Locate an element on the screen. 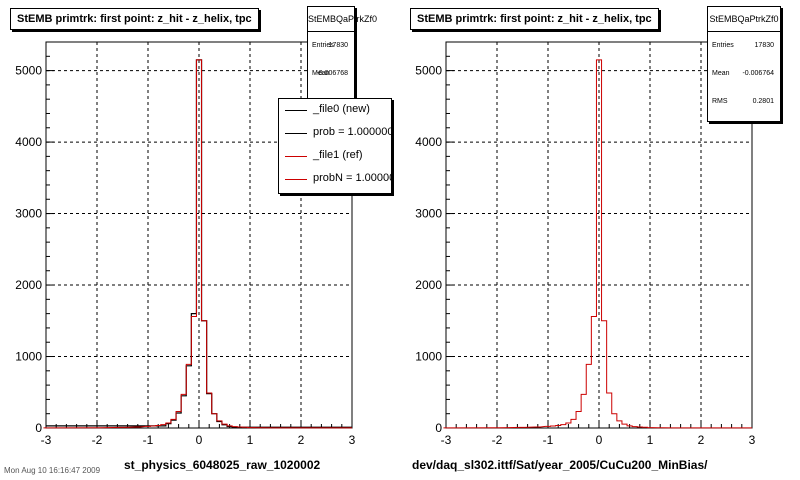 The height and width of the screenshot is (480, 800). right-y-tick-label: 3000 is located at coordinates (428, 214).